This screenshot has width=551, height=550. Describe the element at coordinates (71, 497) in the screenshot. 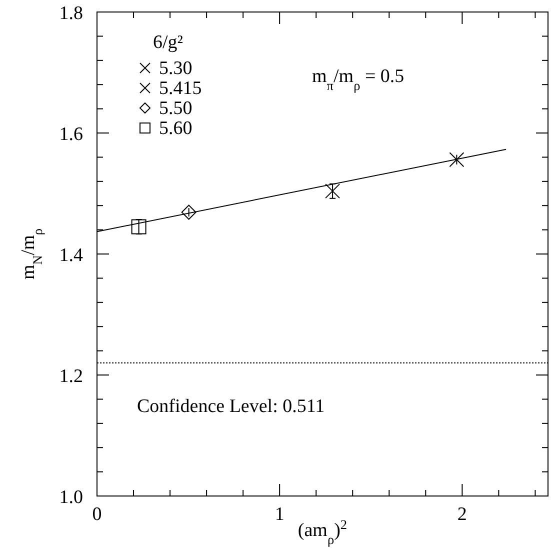

I see `y-tick-label: 1.0` at that location.